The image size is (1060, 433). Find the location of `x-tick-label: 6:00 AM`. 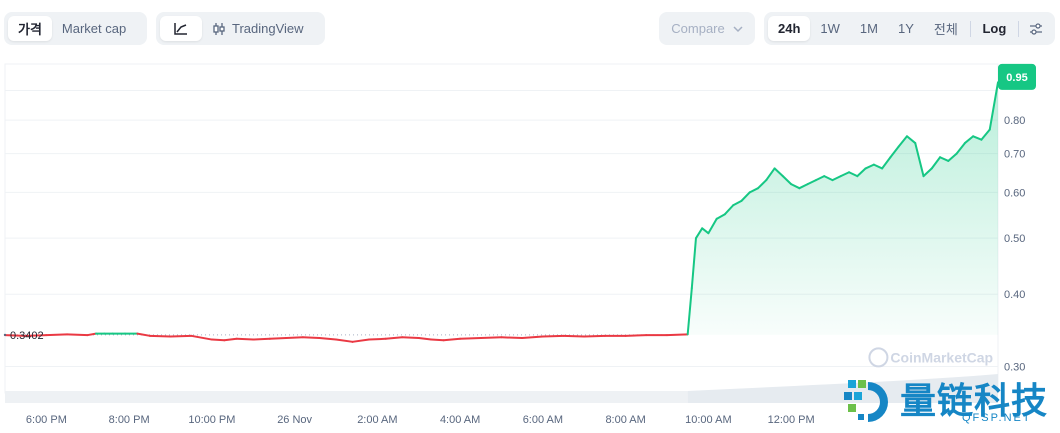

x-tick-label: 6:00 AM is located at coordinates (543, 420).